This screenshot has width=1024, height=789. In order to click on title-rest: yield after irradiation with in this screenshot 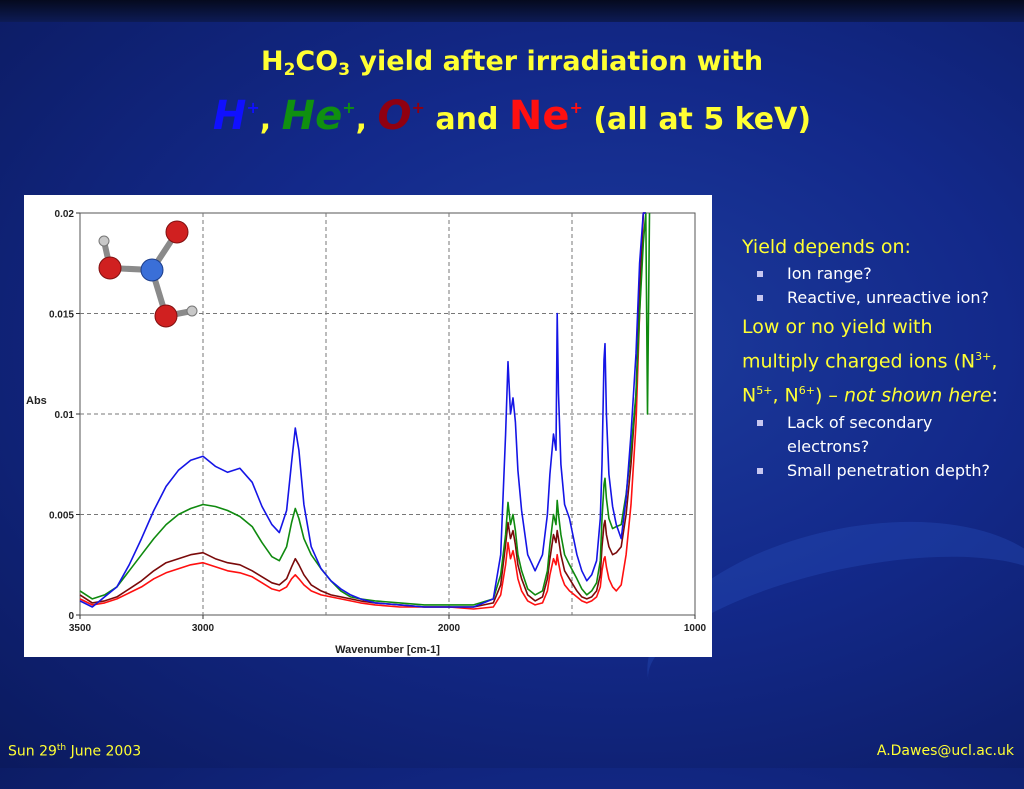, I will do `click(557, 61)`.